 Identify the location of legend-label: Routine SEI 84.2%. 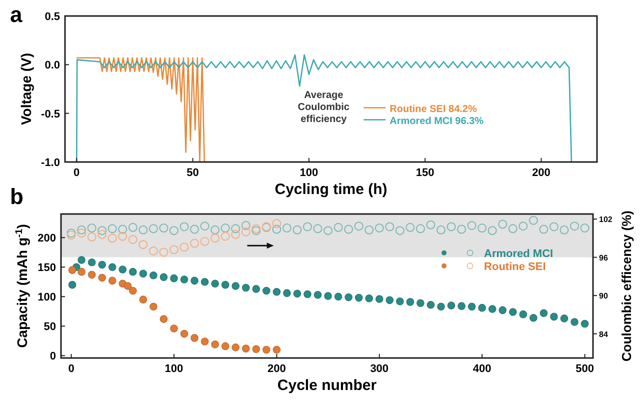
(433, 109).